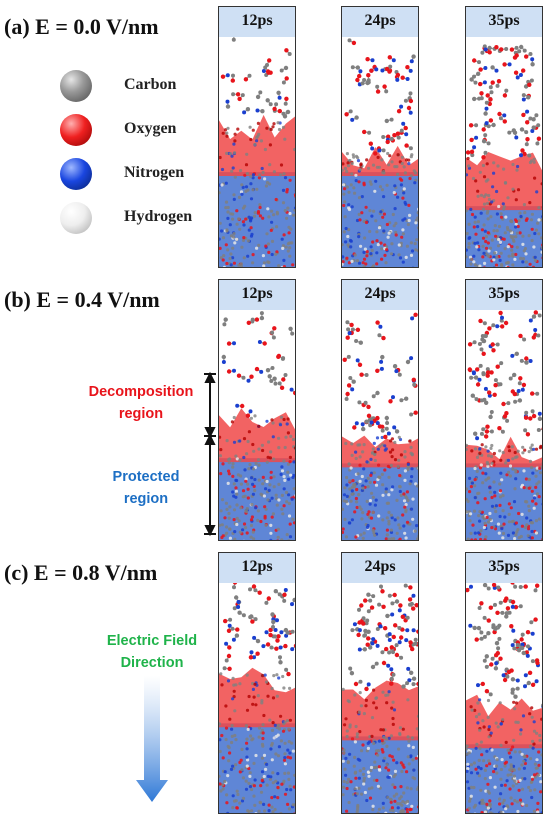 Image resolution: width=550 pixels, height=818 pixels. I want to click on md-snapshot, so click(257, 425).